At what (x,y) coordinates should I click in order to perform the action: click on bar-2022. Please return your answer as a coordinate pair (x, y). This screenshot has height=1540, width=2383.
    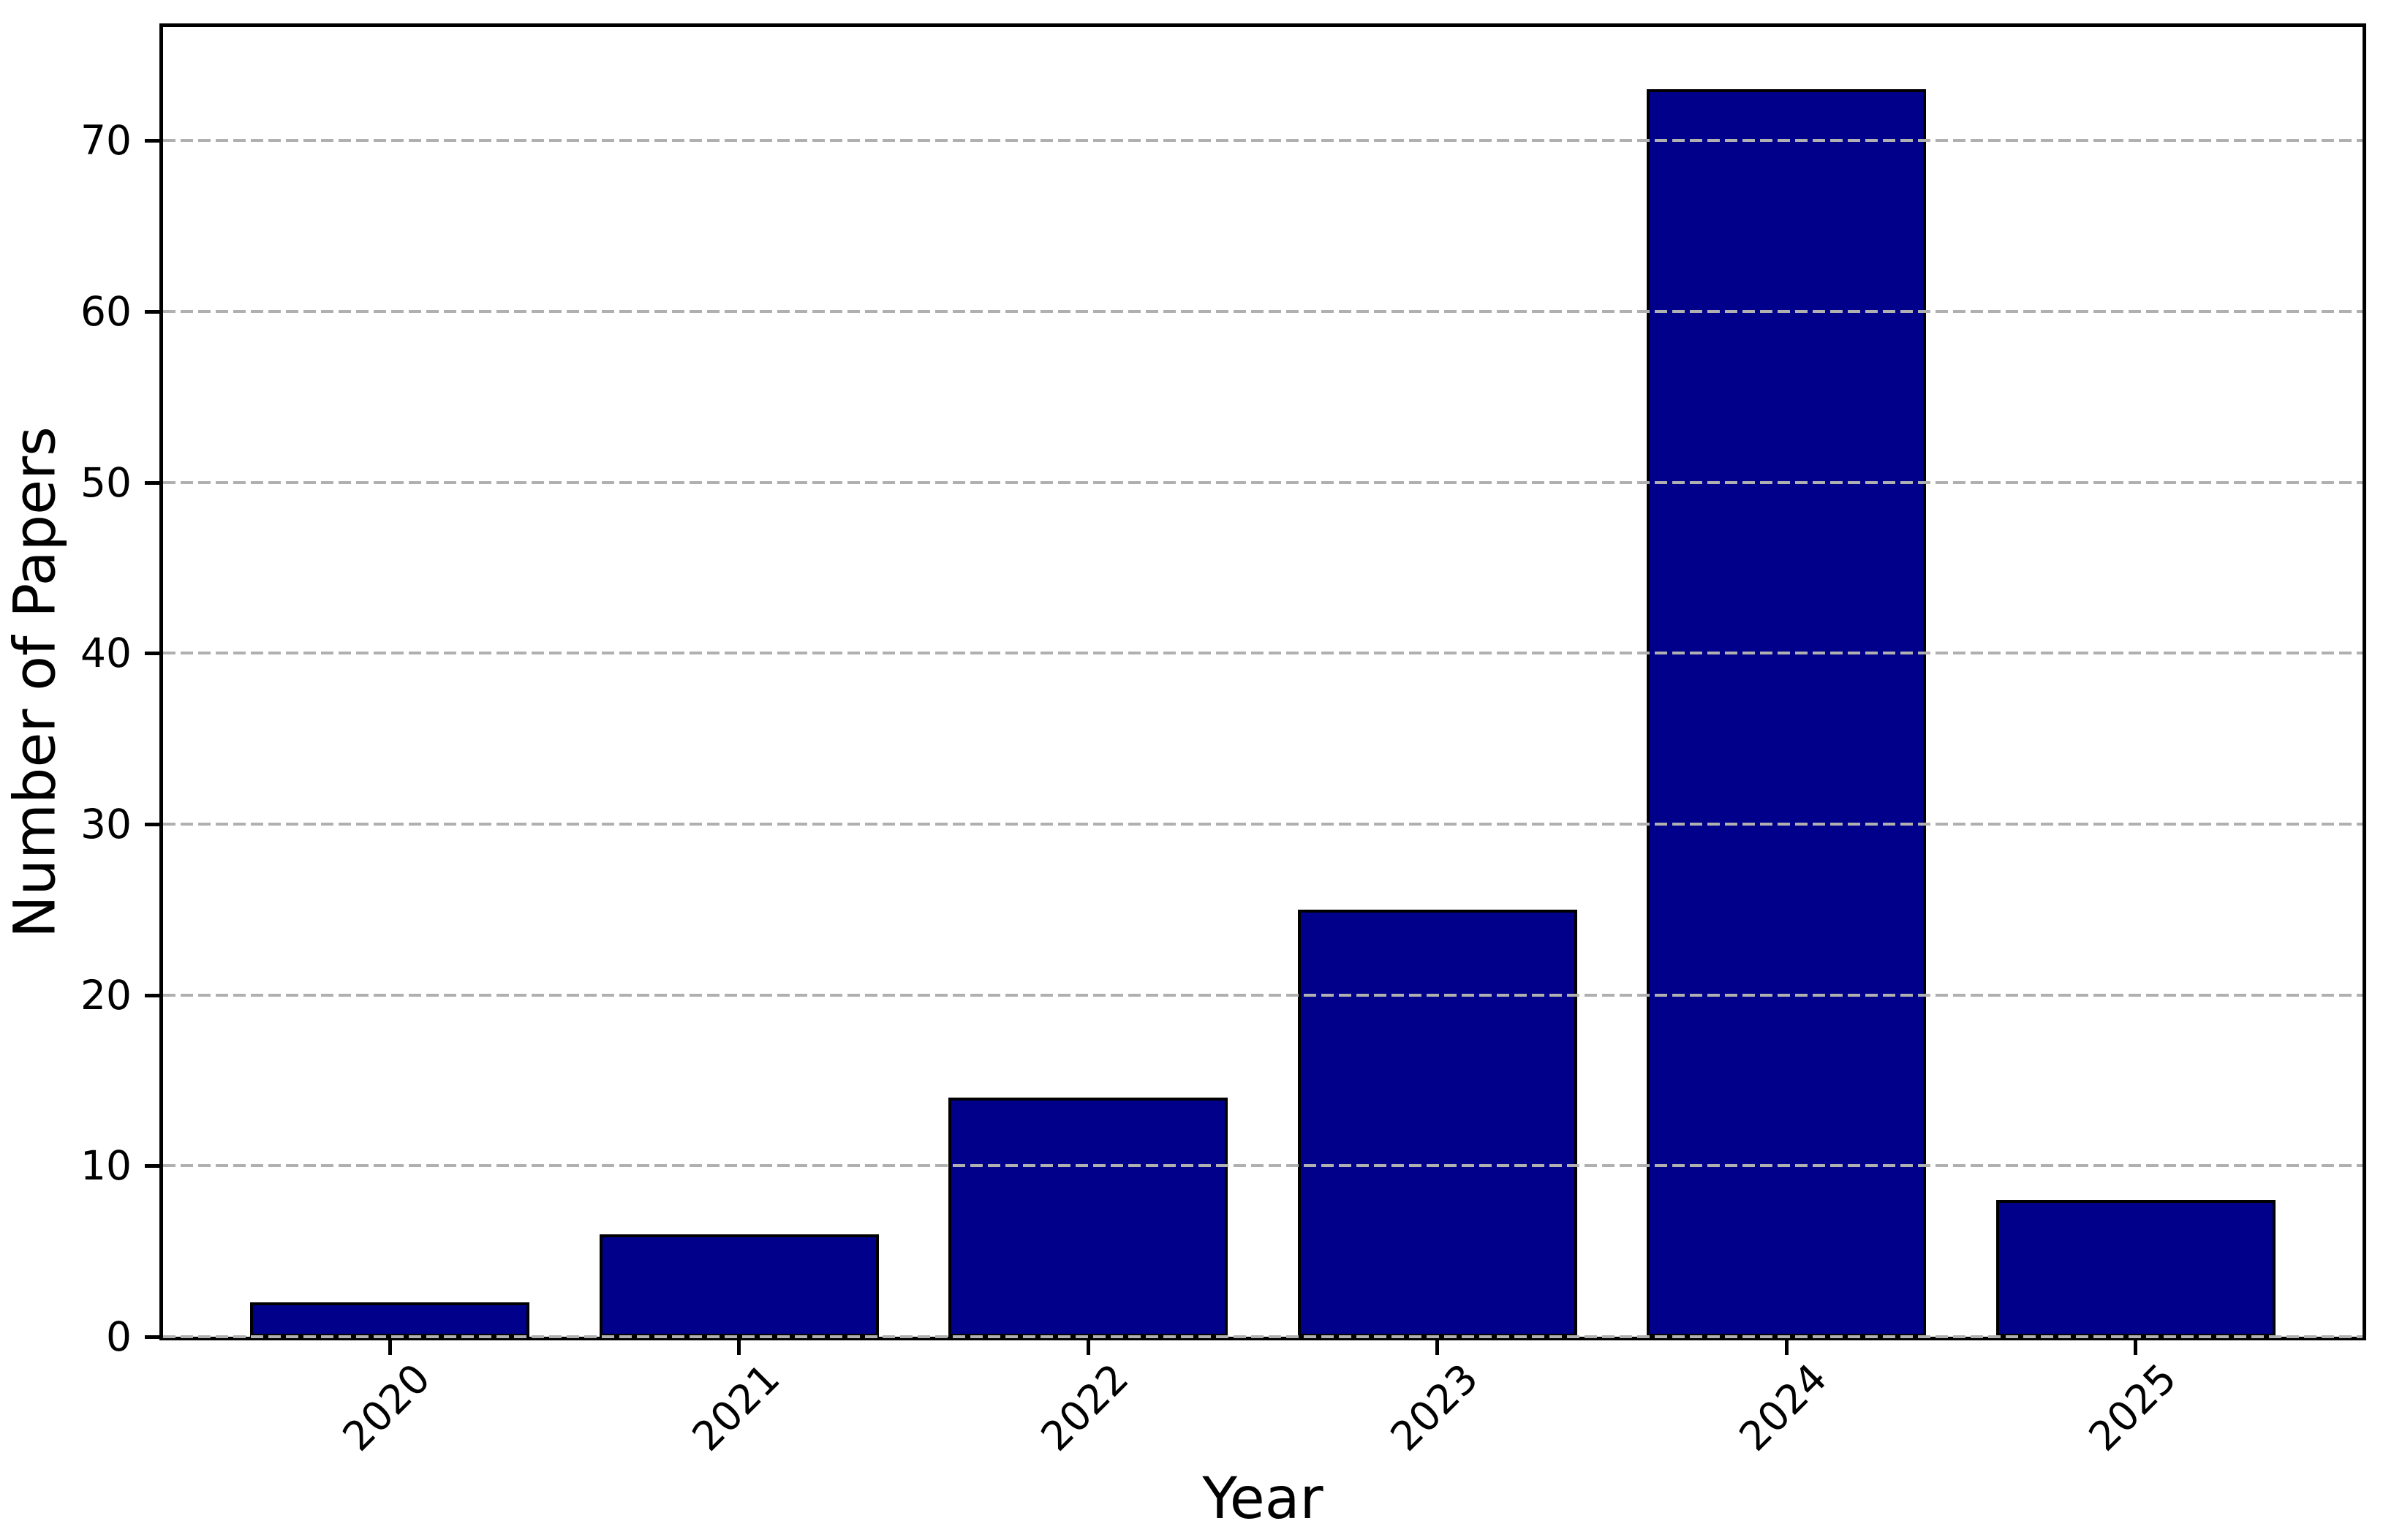
    Looking at the image, I should click on (1088, 1217).